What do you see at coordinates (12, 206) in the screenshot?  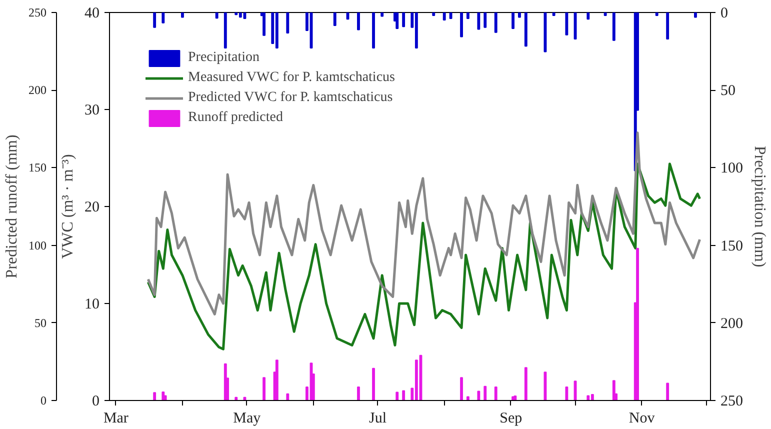 I see `y3-axis-title: Predicted runoff (mm)` at bounding box center [12, 206].